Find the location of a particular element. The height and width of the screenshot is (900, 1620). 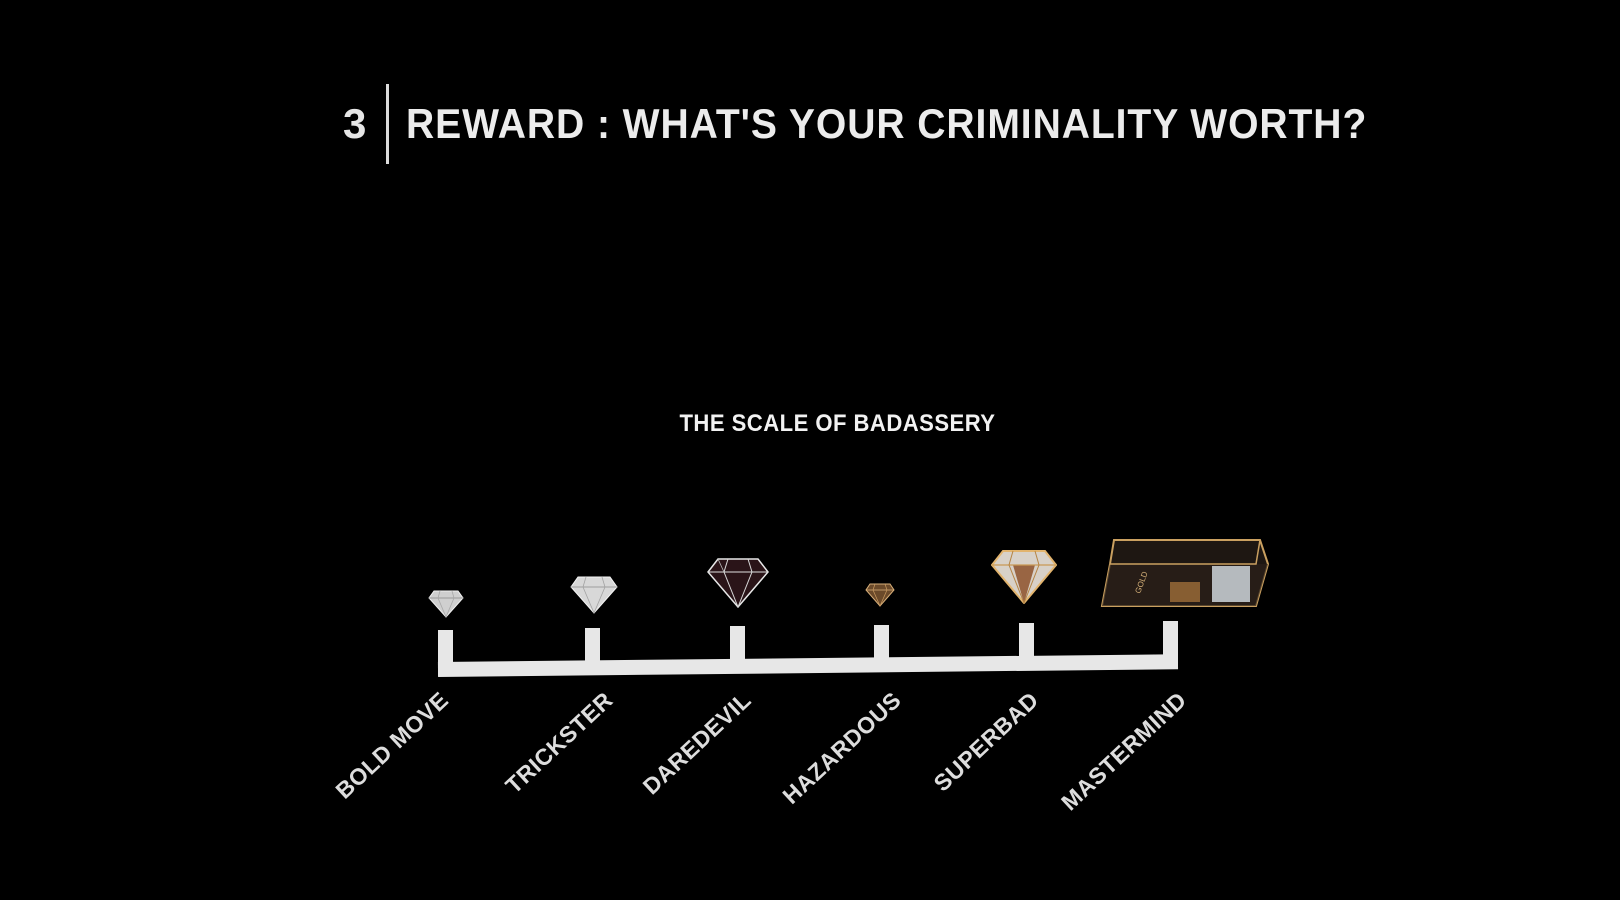

scale-baseline is located at coordinates (808, 665).